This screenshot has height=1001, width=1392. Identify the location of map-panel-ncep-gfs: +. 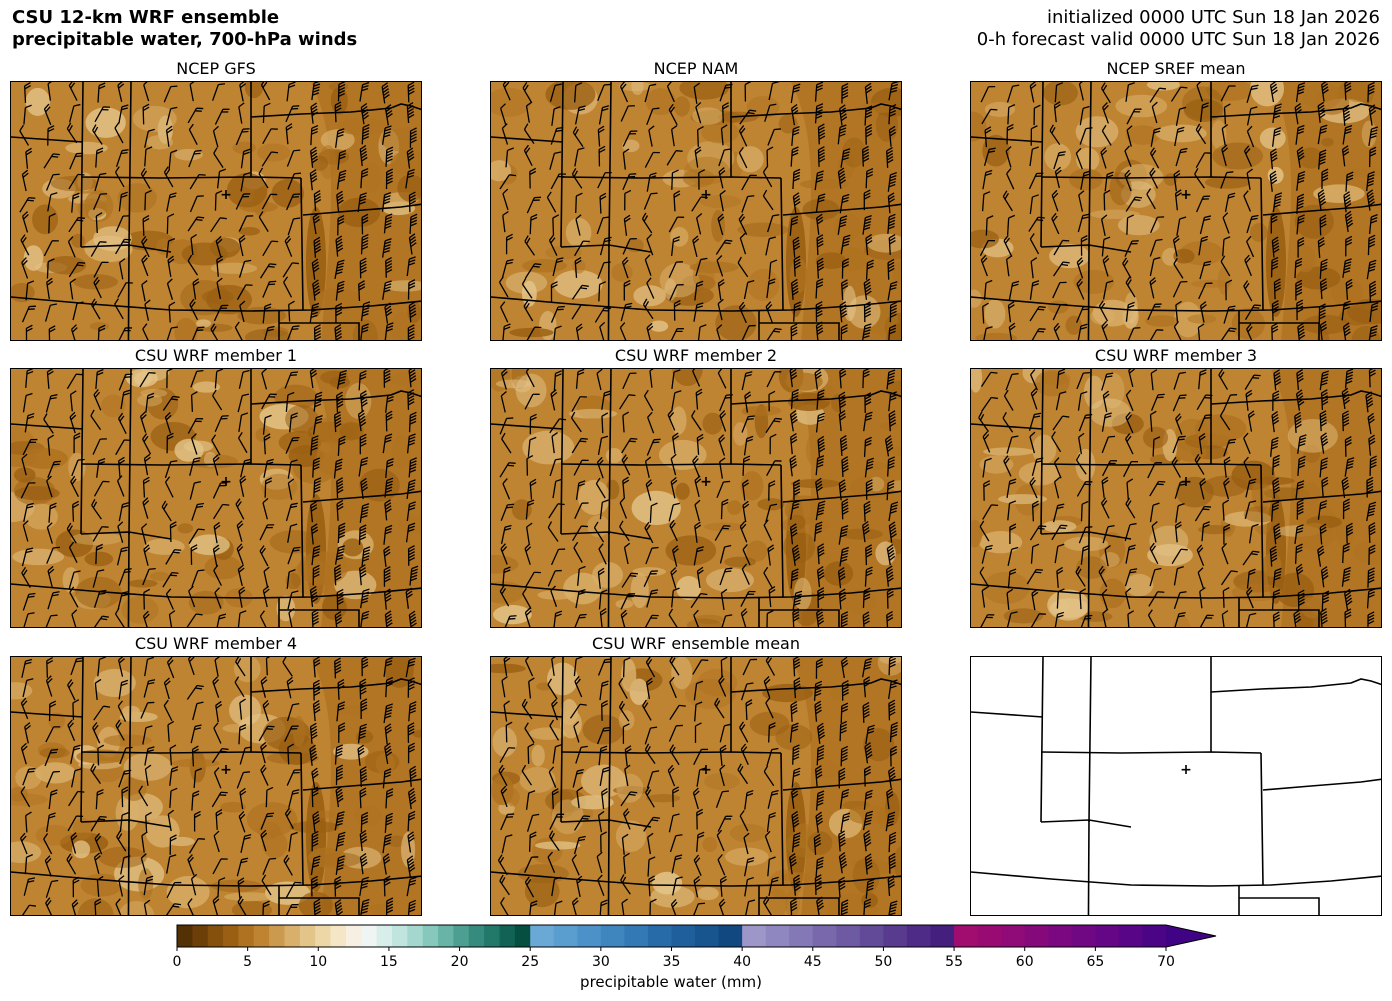
(216, 211).